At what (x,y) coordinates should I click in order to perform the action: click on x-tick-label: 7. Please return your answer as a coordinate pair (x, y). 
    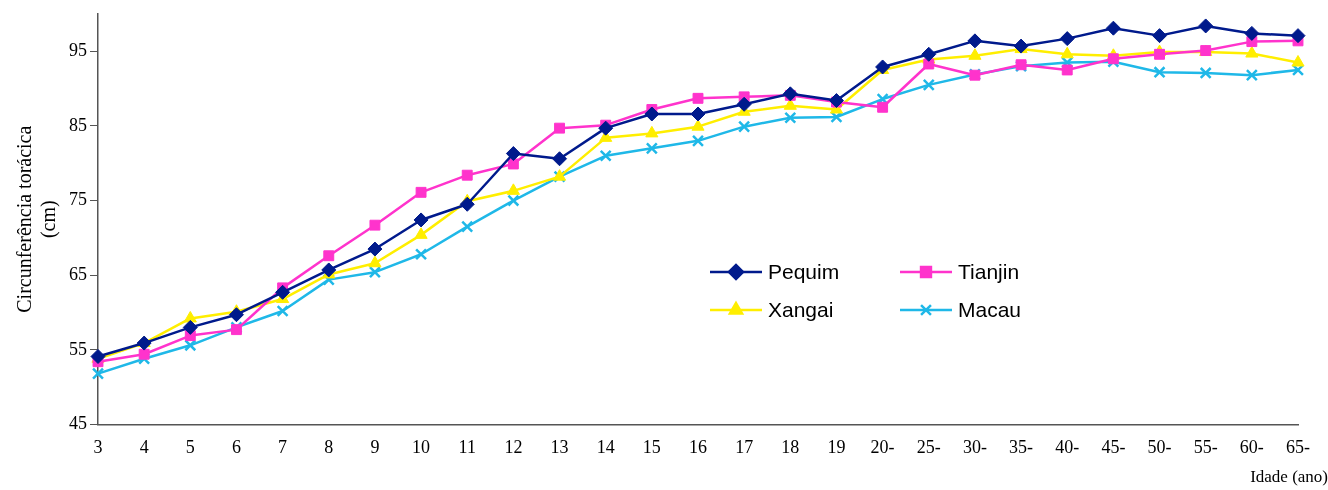
    Looking at the image, I should click on (283, 446).